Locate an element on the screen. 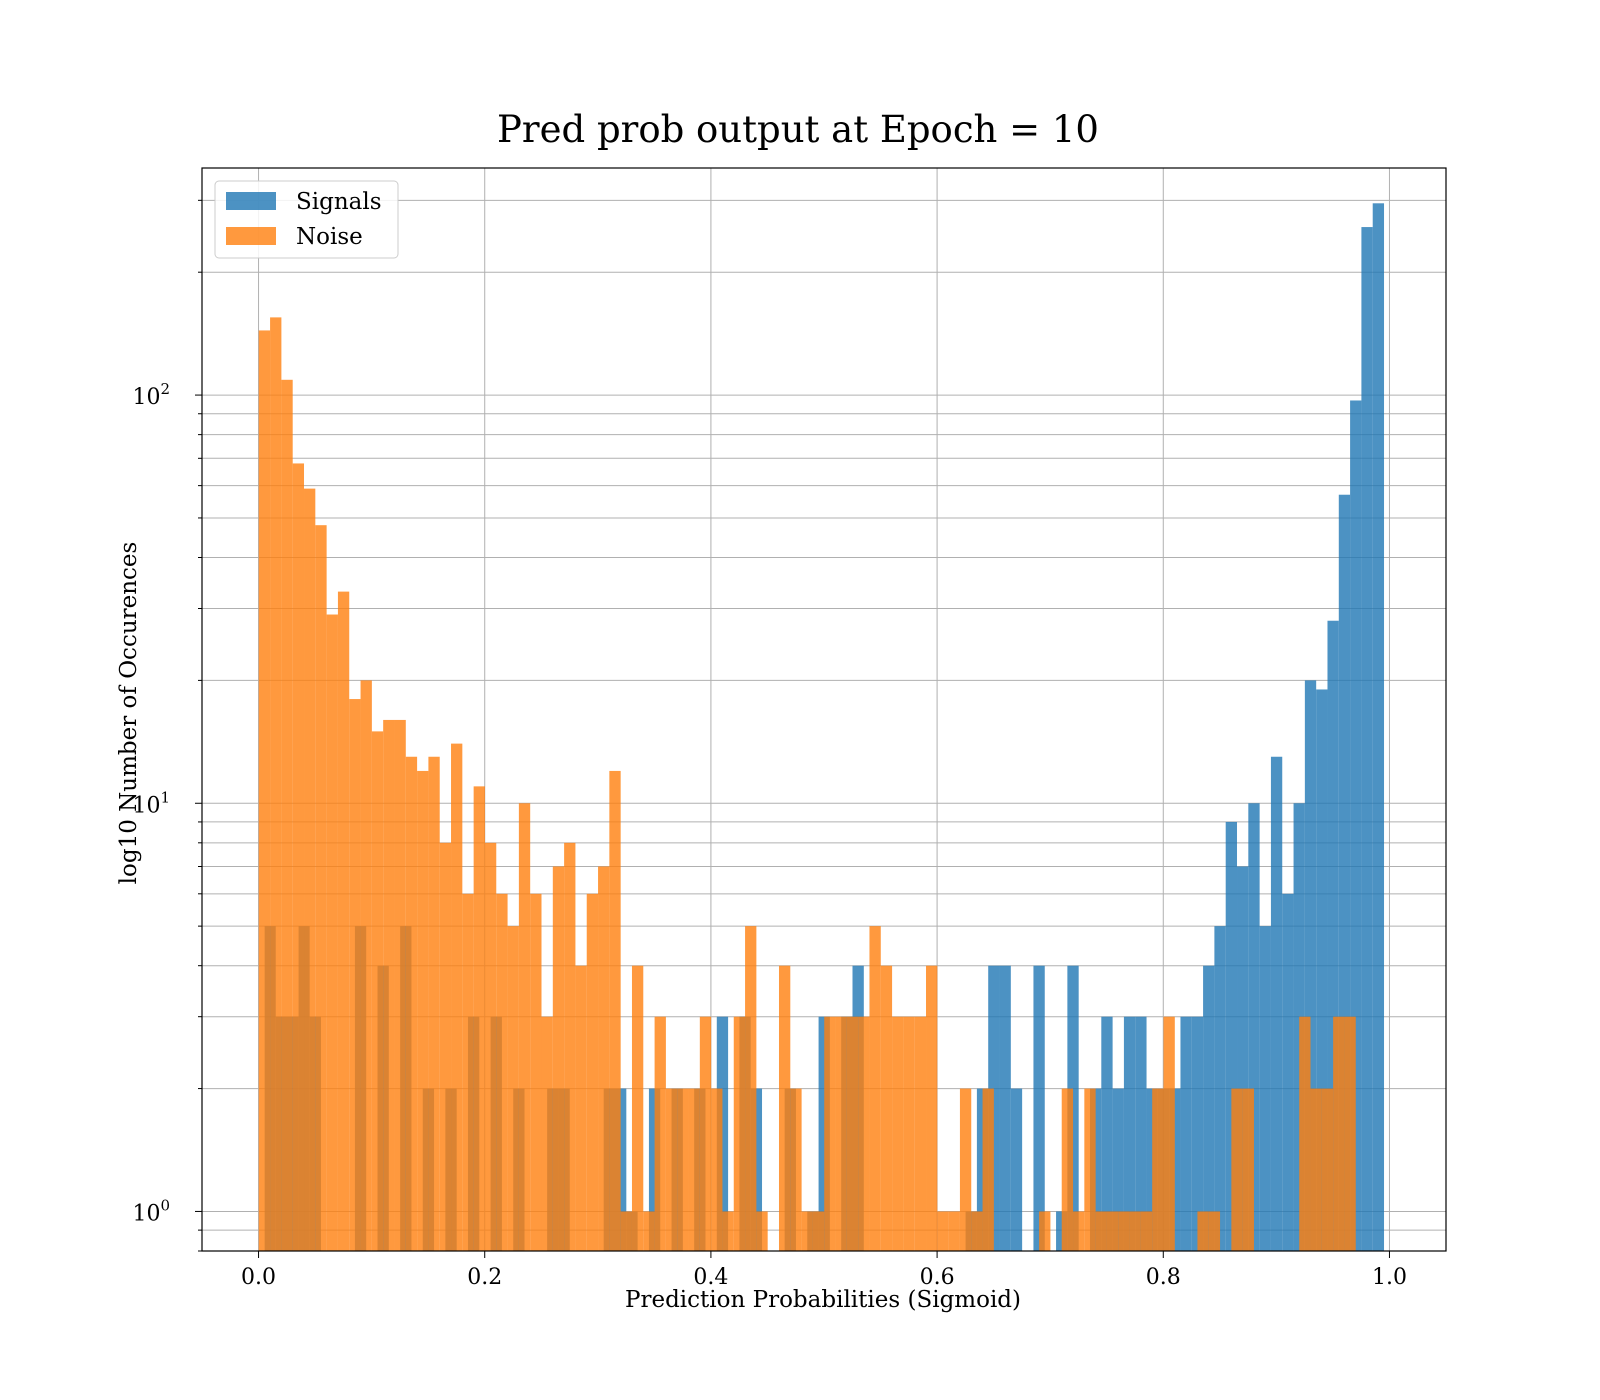 This screenshot has width=1600, height=1400. y-tick-exponent: 1 is located at coordinates (165, 797).